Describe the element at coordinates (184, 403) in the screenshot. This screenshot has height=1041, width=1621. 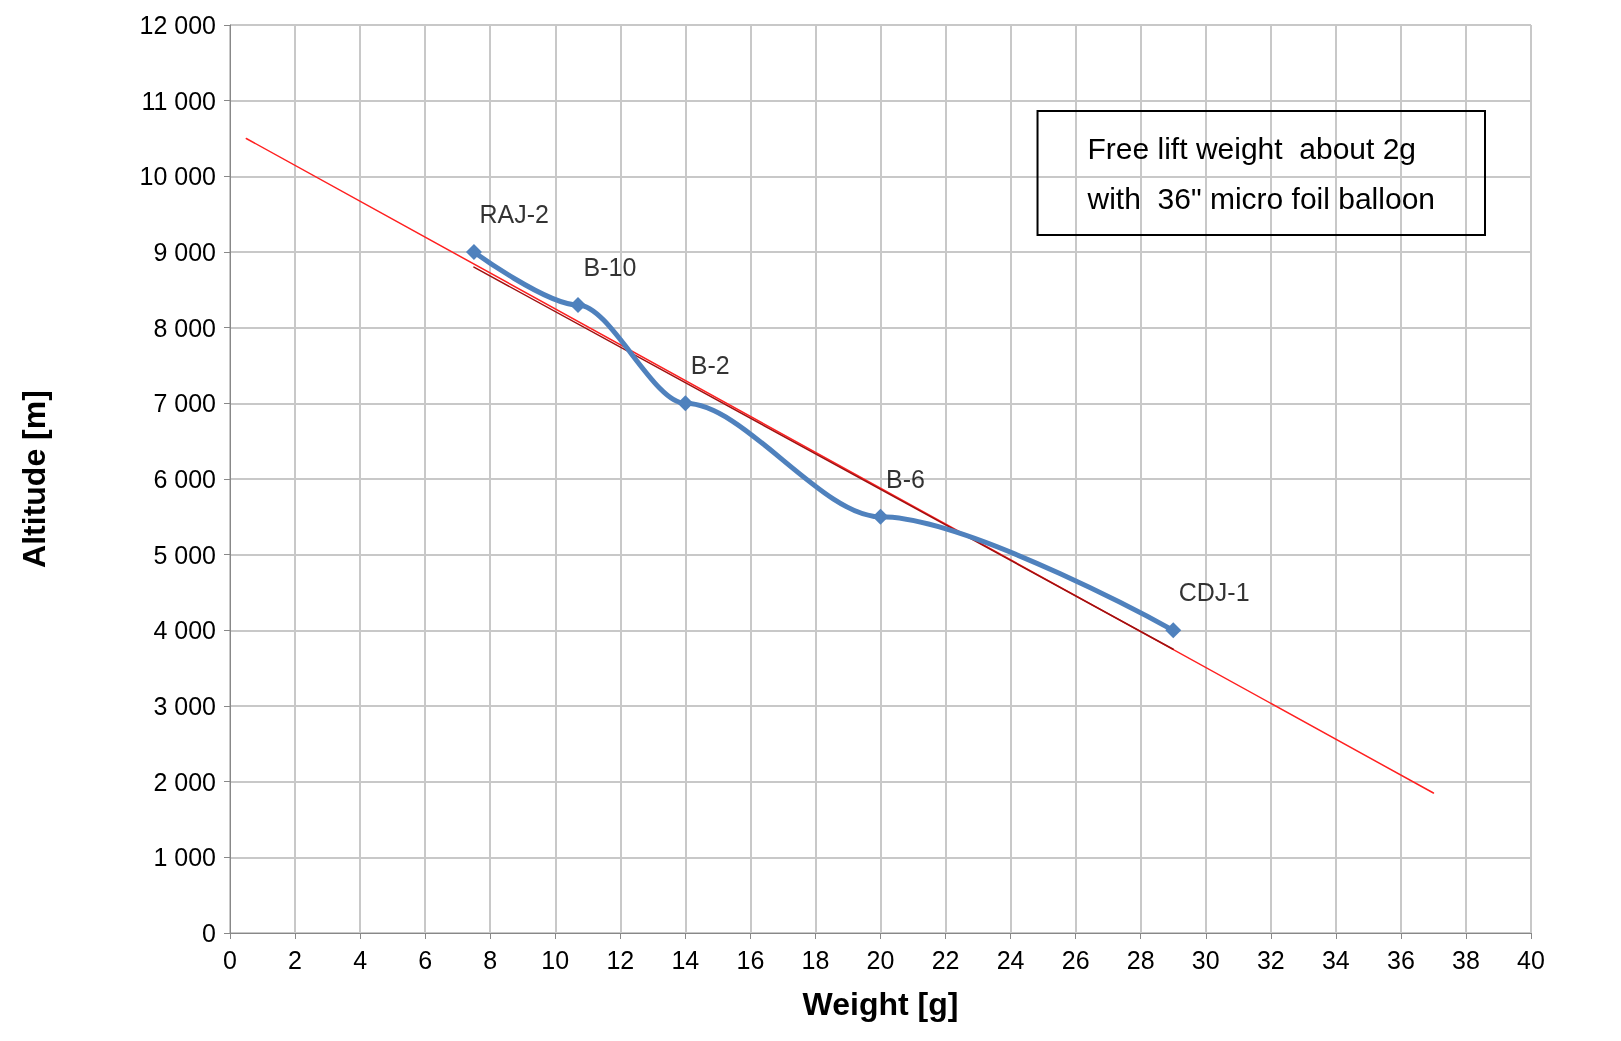
I see `y-tick-label: 7 000` at that location.